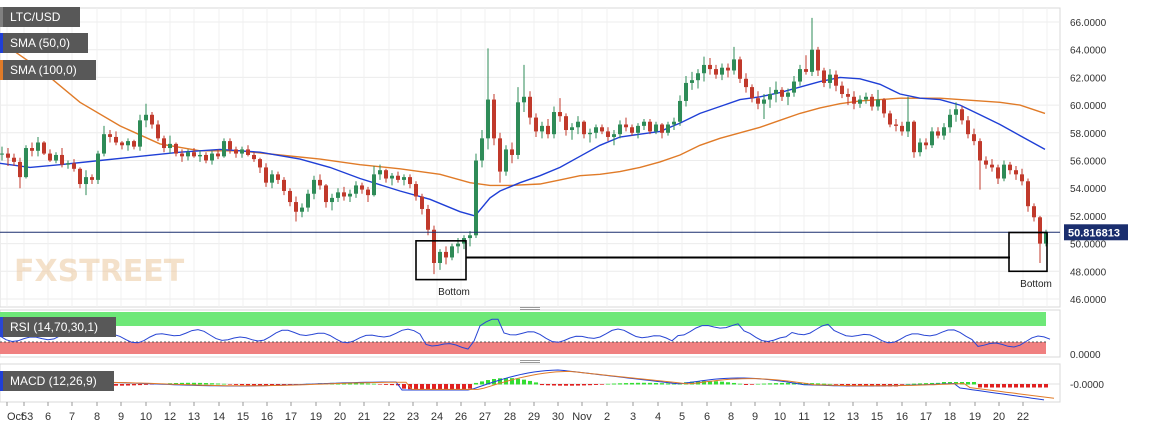  Describe the element at coordinates (48, 417) in the screenshot. I see `time-tick-label: 6` at that location.